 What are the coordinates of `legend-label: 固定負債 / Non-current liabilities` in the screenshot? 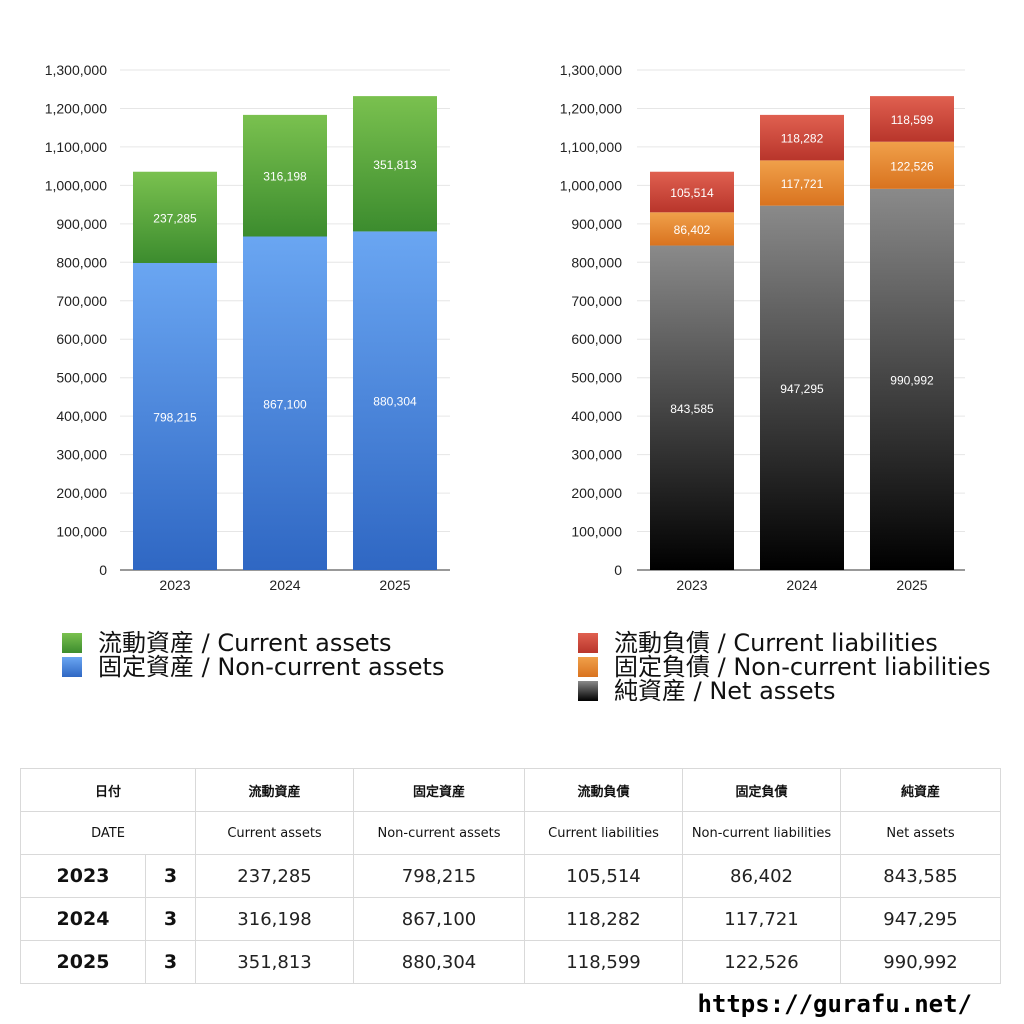 It's located at (802, 667).